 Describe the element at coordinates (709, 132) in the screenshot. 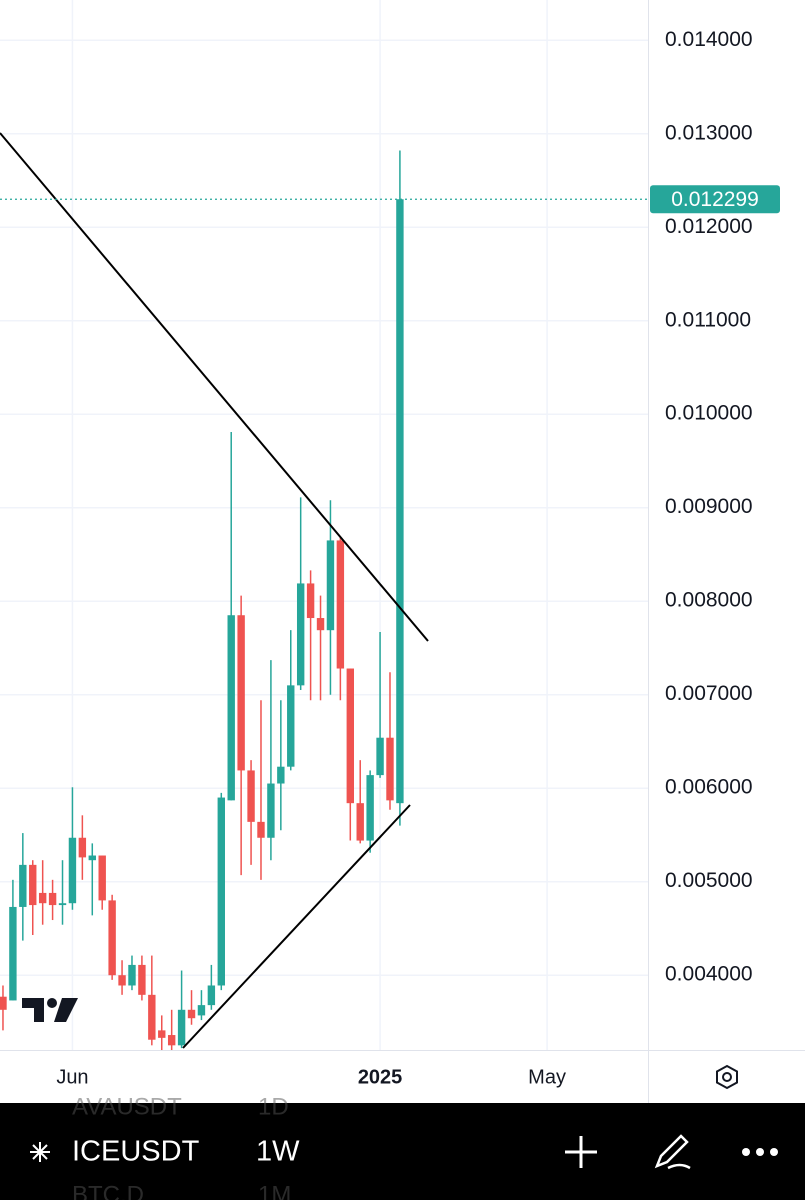

I see `y-tick-label: 0.013000` at that location.